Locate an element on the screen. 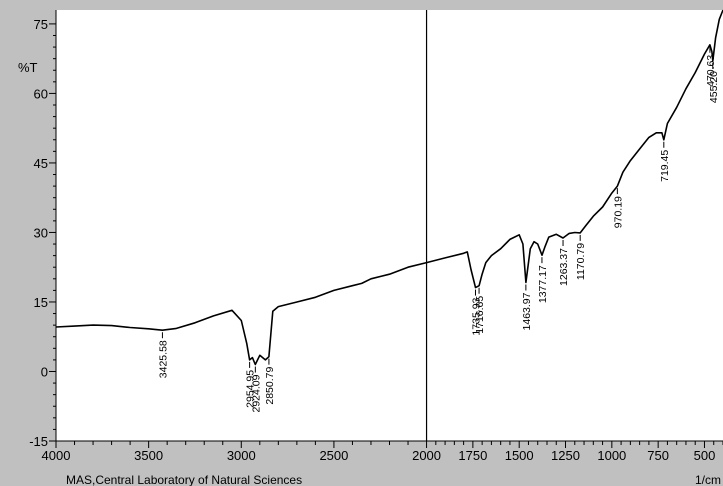 This screenshot has height=486, width=723. svg-text: 1463.97 is located at coordinates (527, 311).